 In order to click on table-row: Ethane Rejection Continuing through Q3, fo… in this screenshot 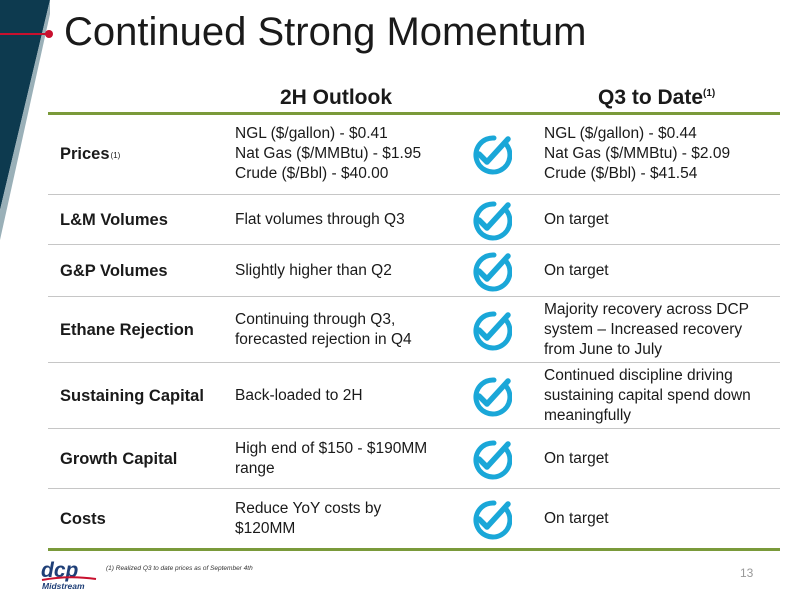, I will do `click(414, 330)`.